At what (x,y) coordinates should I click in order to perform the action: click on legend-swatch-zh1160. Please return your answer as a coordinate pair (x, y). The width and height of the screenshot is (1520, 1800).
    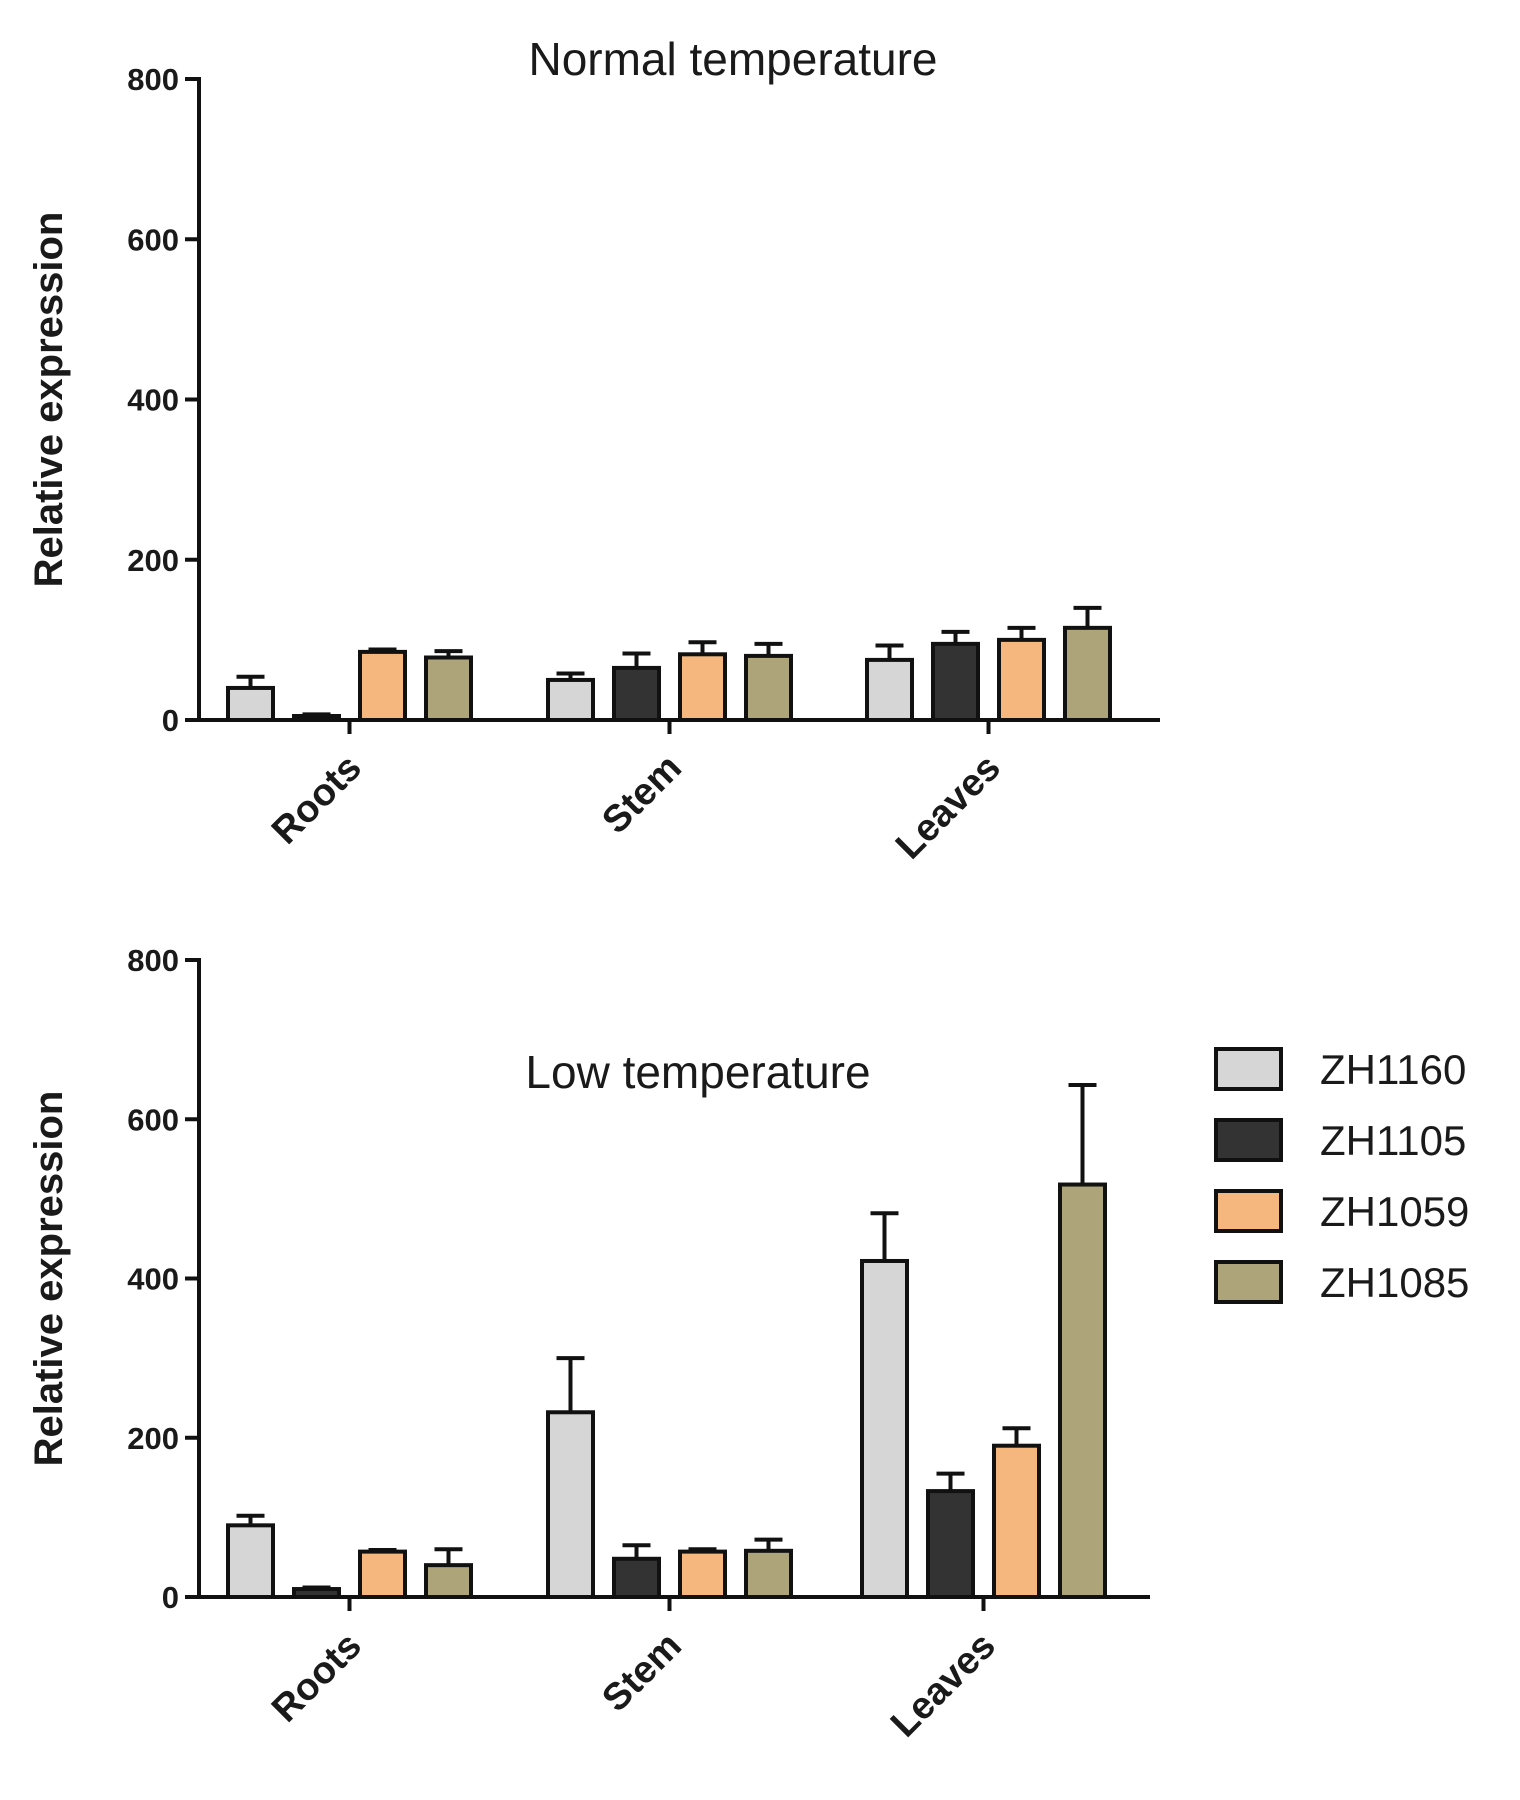
    Looking at the image, I should click on (1248, 1069).